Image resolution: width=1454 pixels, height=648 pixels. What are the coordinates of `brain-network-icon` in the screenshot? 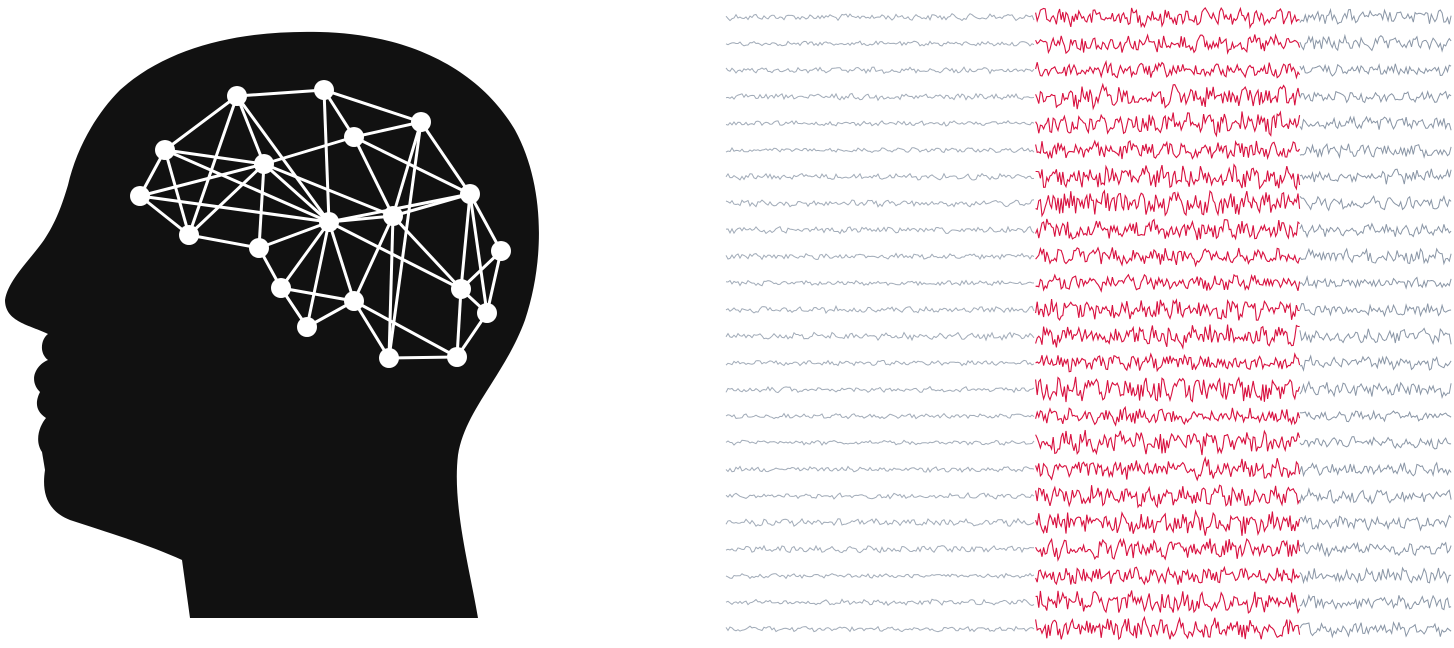 It's located at (320, 224).